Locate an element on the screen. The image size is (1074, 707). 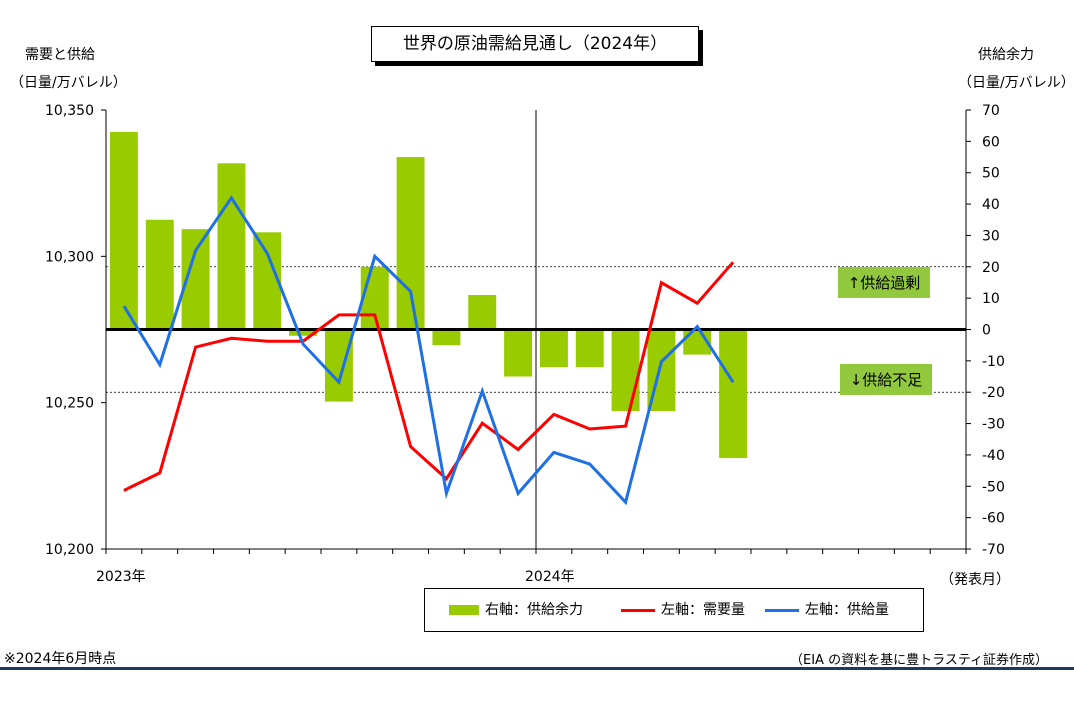
annotation-surplus-text: ↑供給過剰 is located at coordinates (884, 283).